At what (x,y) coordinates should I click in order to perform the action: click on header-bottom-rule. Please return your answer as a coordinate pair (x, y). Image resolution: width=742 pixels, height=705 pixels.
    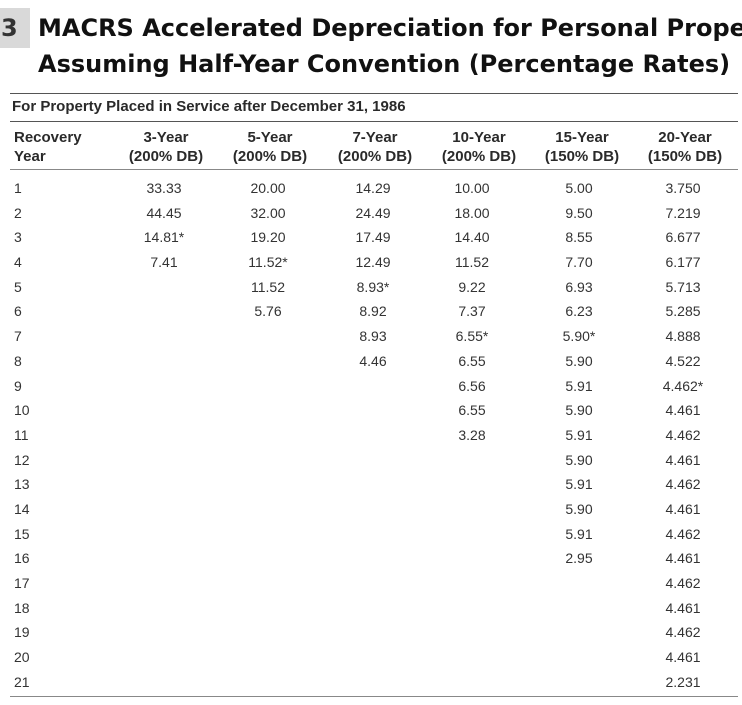
    Looking at the image, I should click on (374, 169).